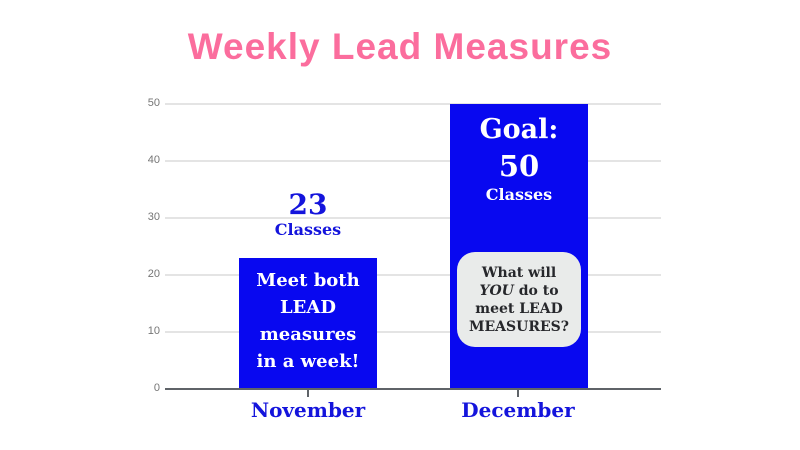 This screenshot has height=450, width=800. Describe the element at coordinates (308, 229) in the screenshot. I see `november-unit: Classes` at that location.